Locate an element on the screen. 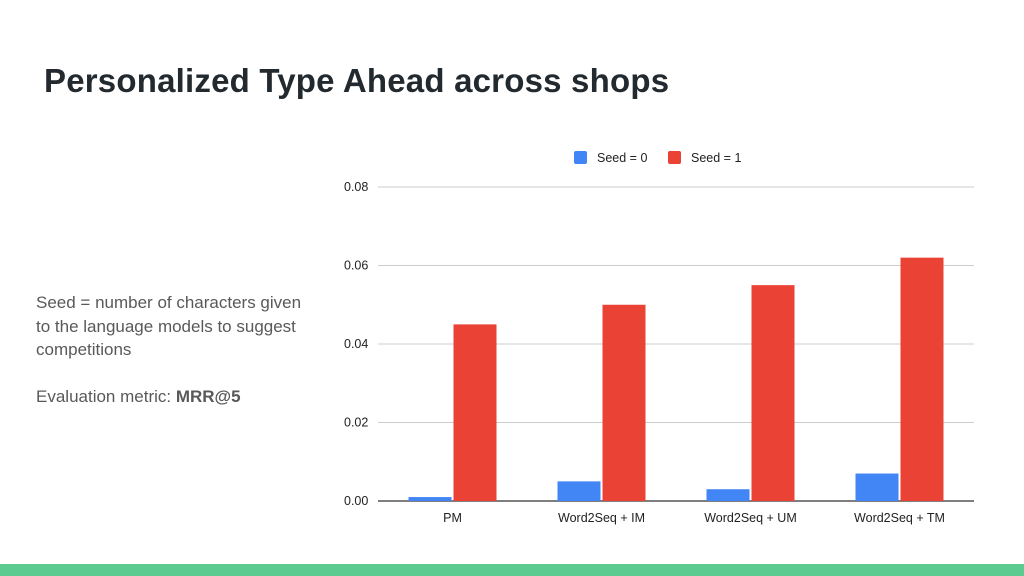 The image size is (1024, 576). legend-label-seed-1: Seed = 1 is located at coordinates (716, 158).